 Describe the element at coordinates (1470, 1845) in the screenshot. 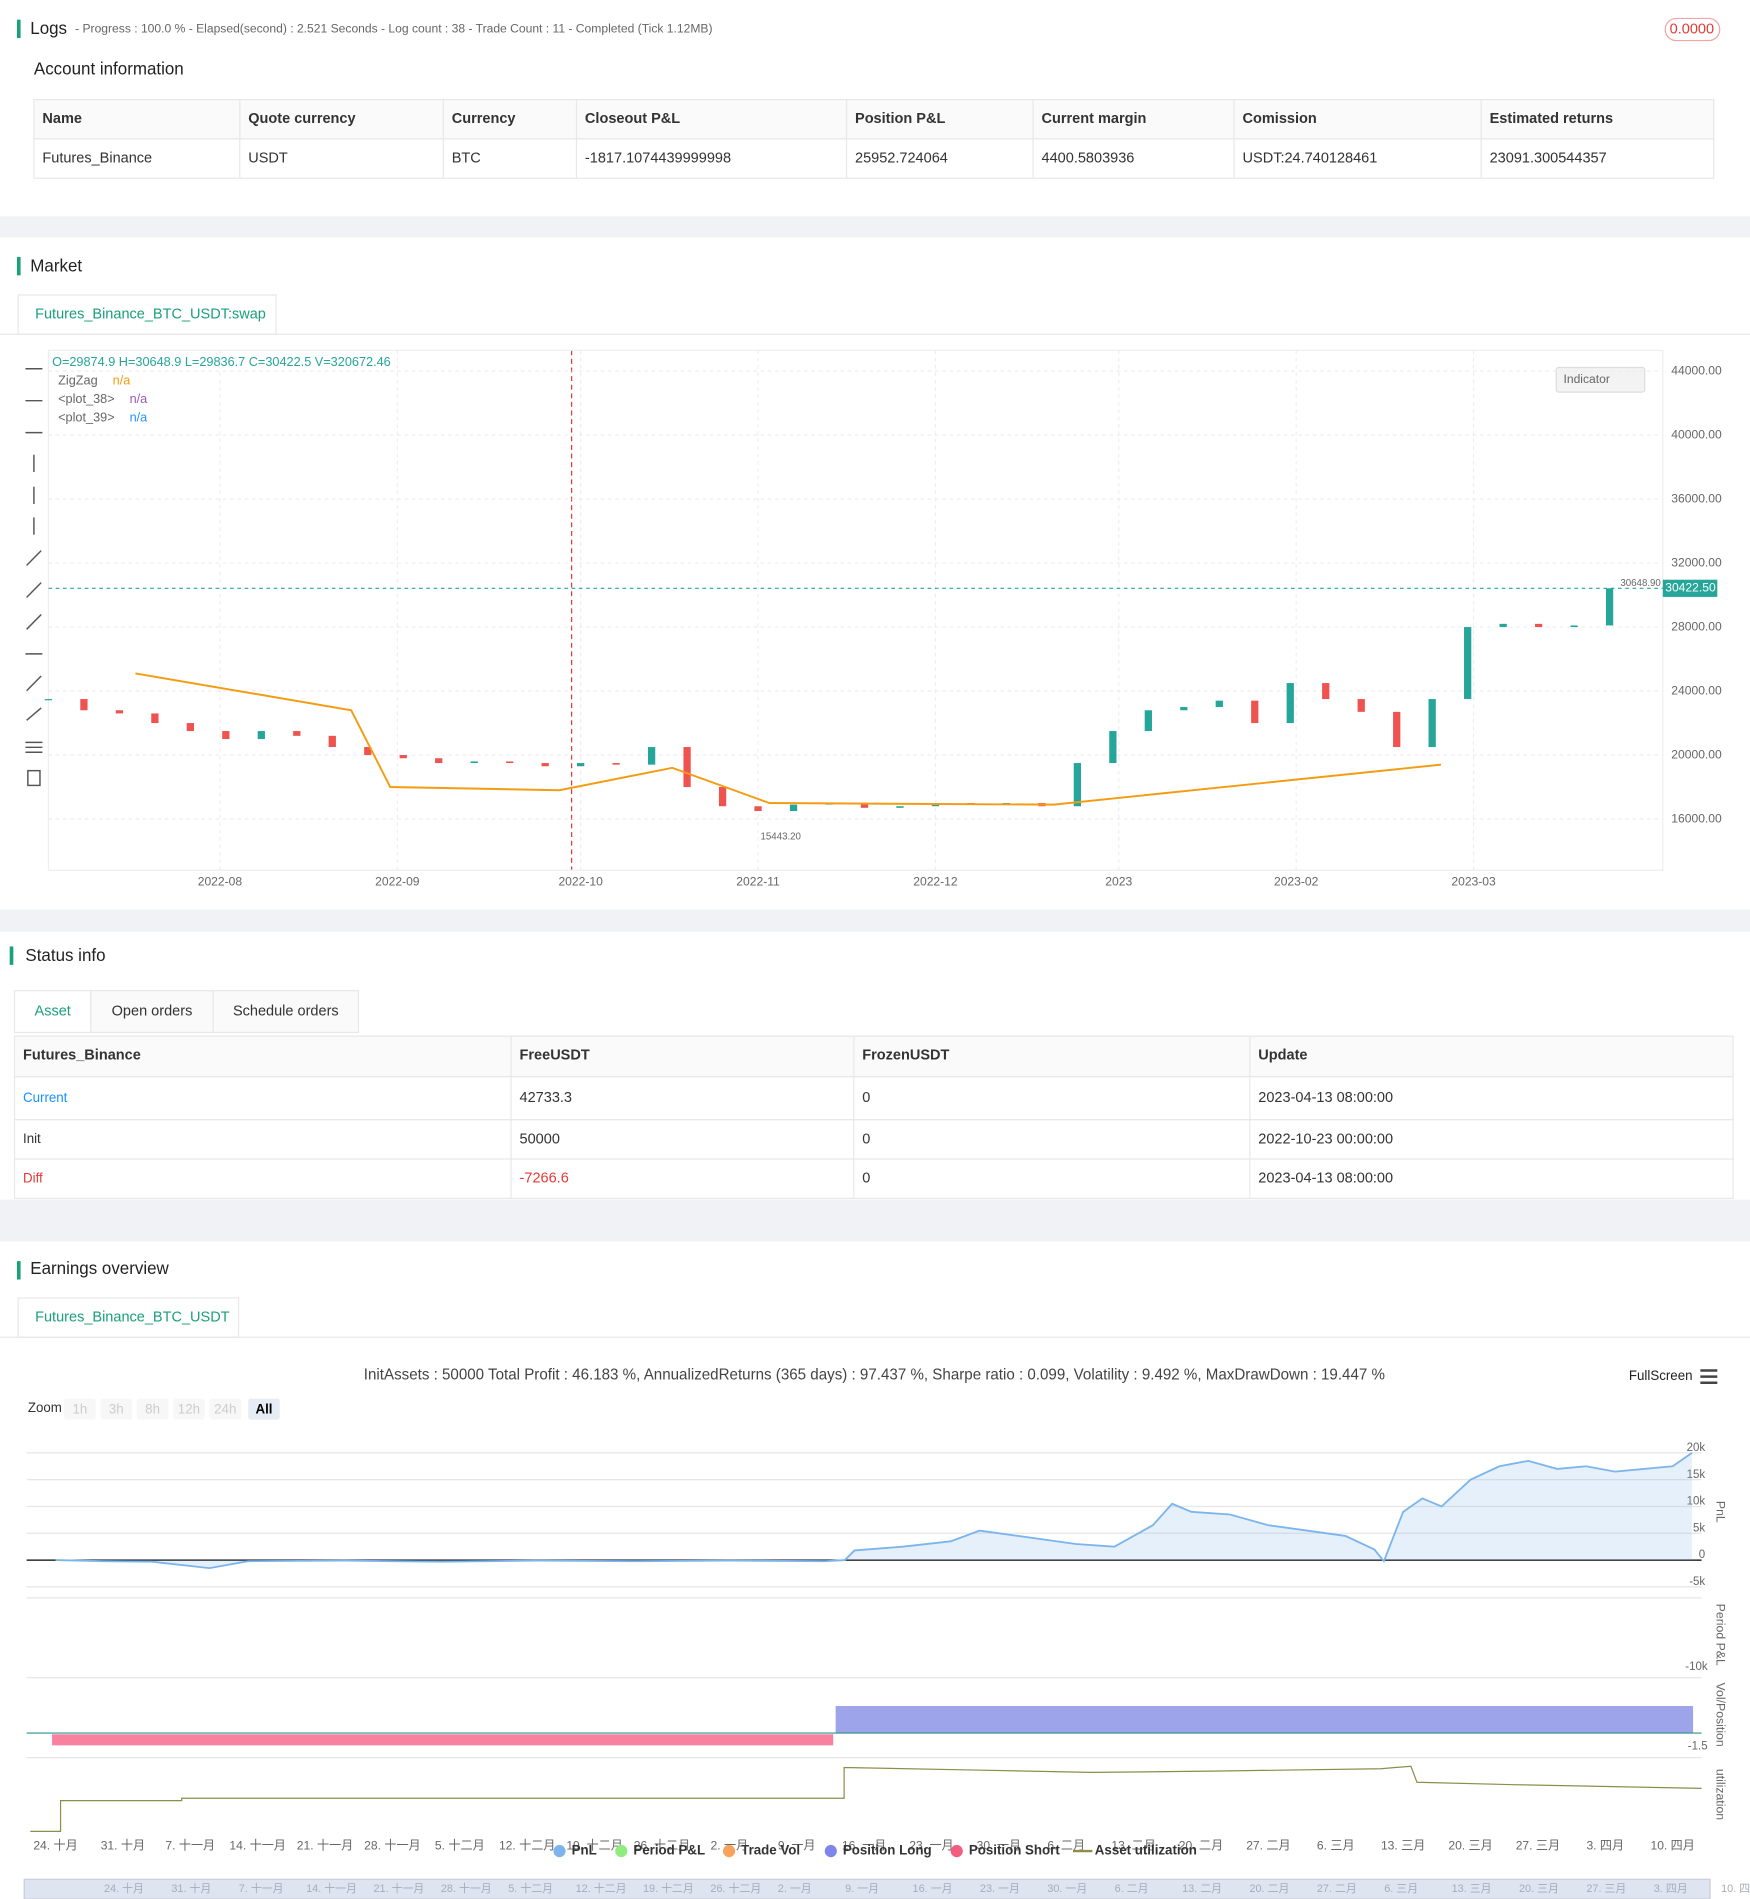

I see `x-tick-label: 20. 三月` at that location.